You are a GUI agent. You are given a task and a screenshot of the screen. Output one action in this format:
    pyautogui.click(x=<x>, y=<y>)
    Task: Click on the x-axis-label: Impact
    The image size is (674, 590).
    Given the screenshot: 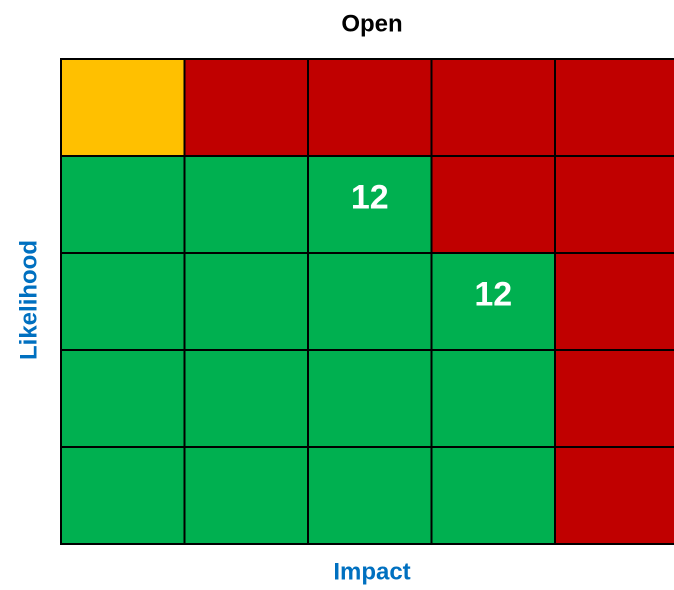 What is the action you would take?
    pyautogui.click(x=371, y=571)
    